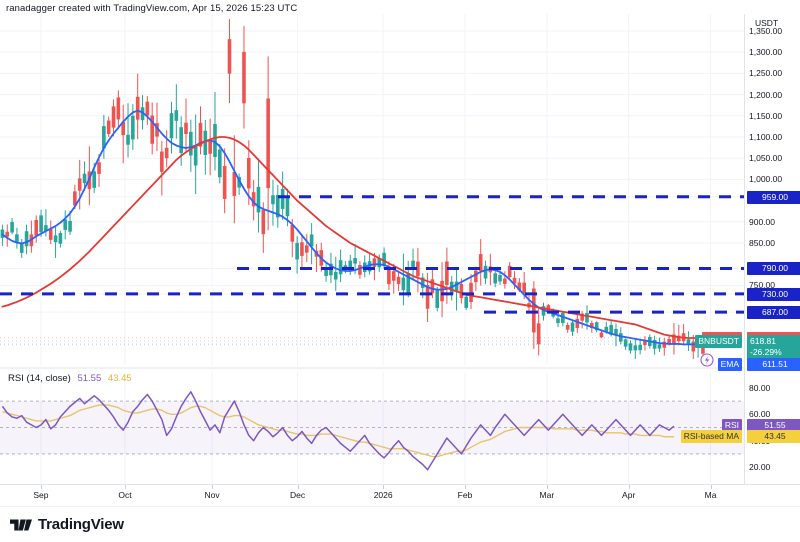 The image size is (800, 542). Describe the element at coordinates (710, 495) in the screenshot. I see `time-tick-label: Ma` at that location.